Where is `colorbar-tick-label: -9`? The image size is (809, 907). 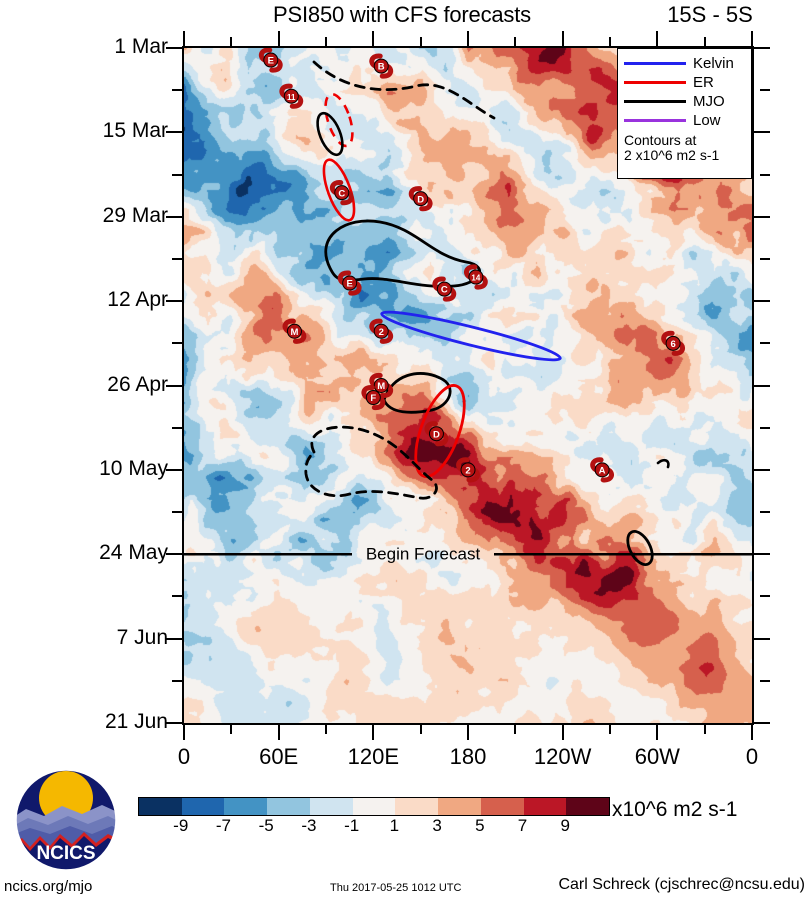
colorbar-tick-label: -9 is located at coordinates (181, 825).